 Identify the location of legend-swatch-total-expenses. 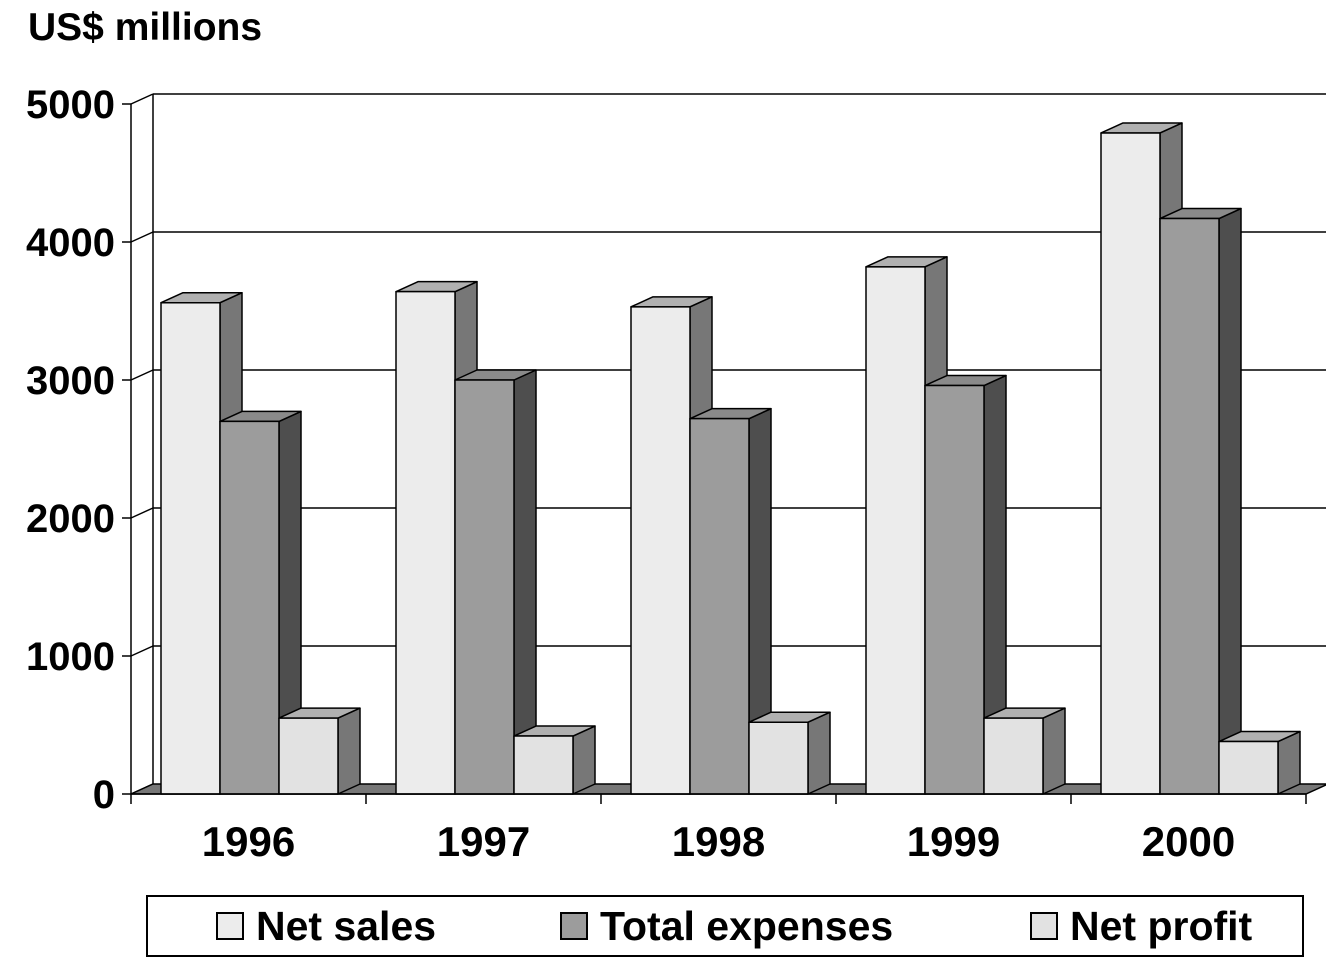
(574, 926).